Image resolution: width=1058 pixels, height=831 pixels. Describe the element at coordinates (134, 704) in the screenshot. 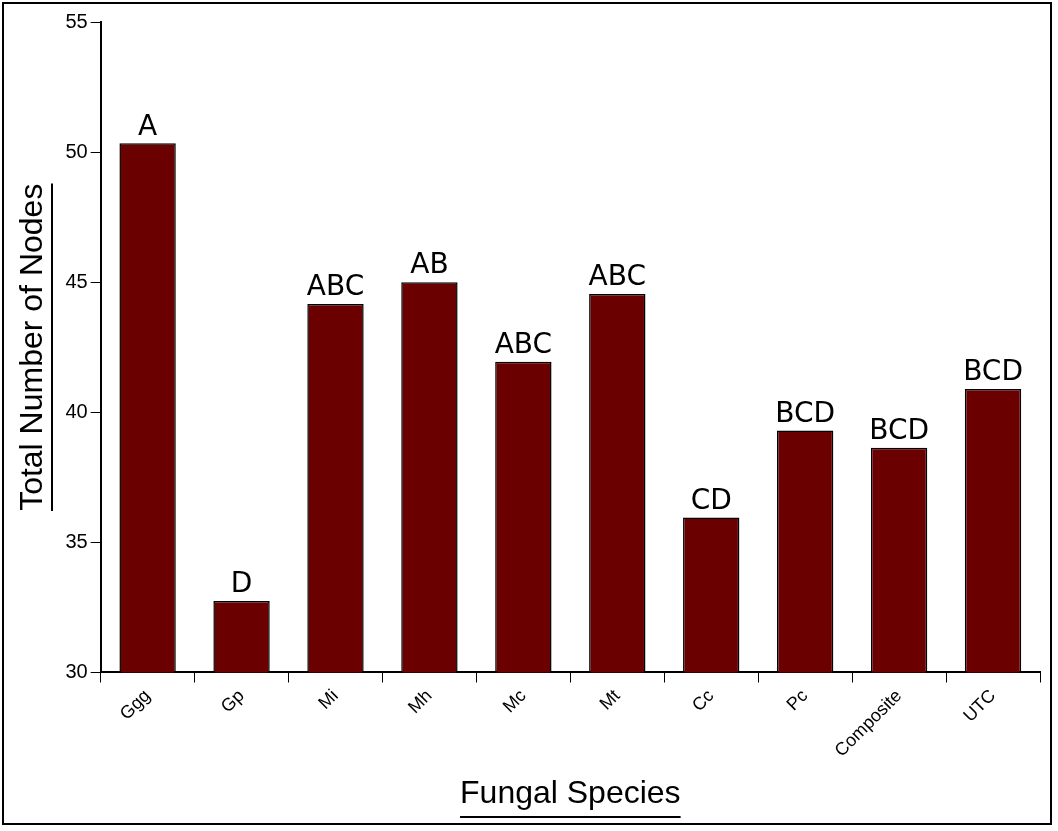

I see `x-tick-label: Ggg` at that location.